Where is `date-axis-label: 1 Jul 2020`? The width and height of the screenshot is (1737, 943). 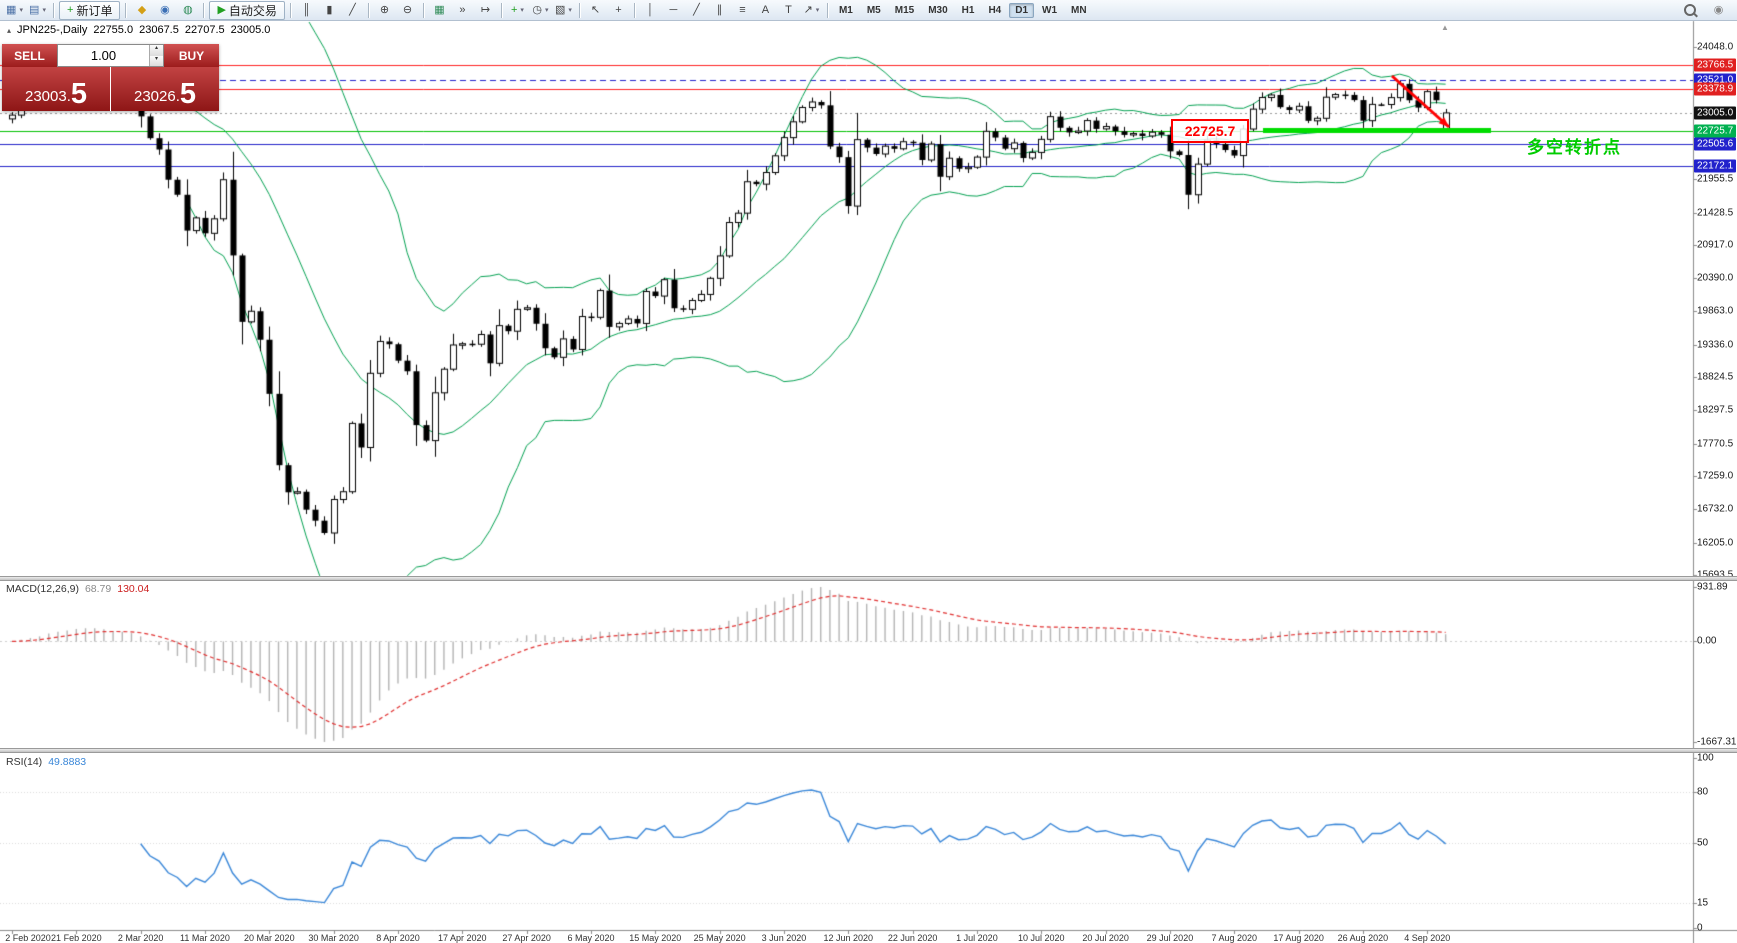
date-axis-label: 1 Jul 2020 is located at coordinates (977, 938).